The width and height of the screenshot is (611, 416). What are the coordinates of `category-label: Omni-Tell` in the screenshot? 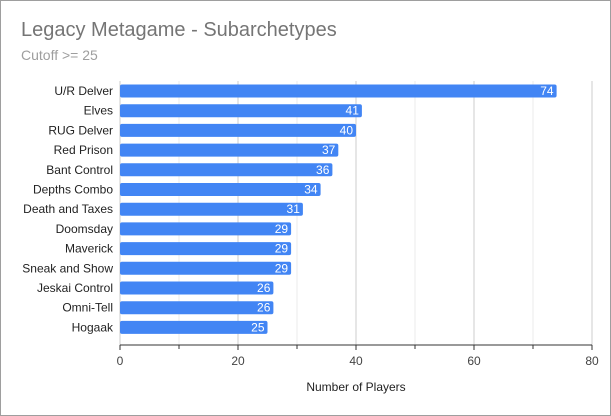 It's located at (87, 308).